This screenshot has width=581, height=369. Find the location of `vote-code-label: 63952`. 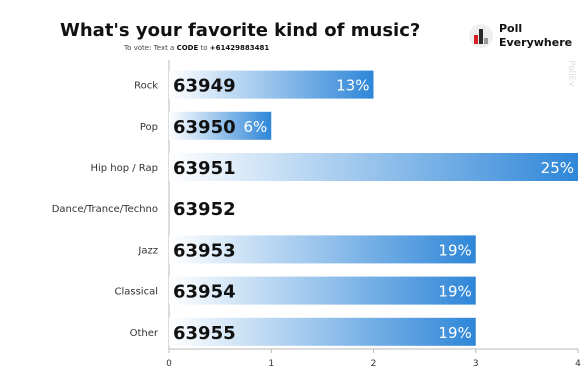

vote-code-label: 63952 is located at coordinates (204, 209).